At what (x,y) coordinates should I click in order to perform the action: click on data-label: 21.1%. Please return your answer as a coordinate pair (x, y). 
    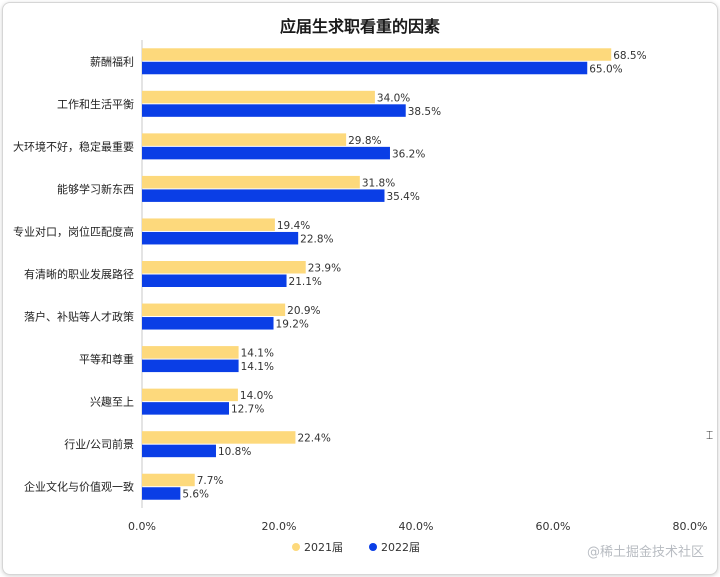
    Looking at the image, I should click on (305, 282).